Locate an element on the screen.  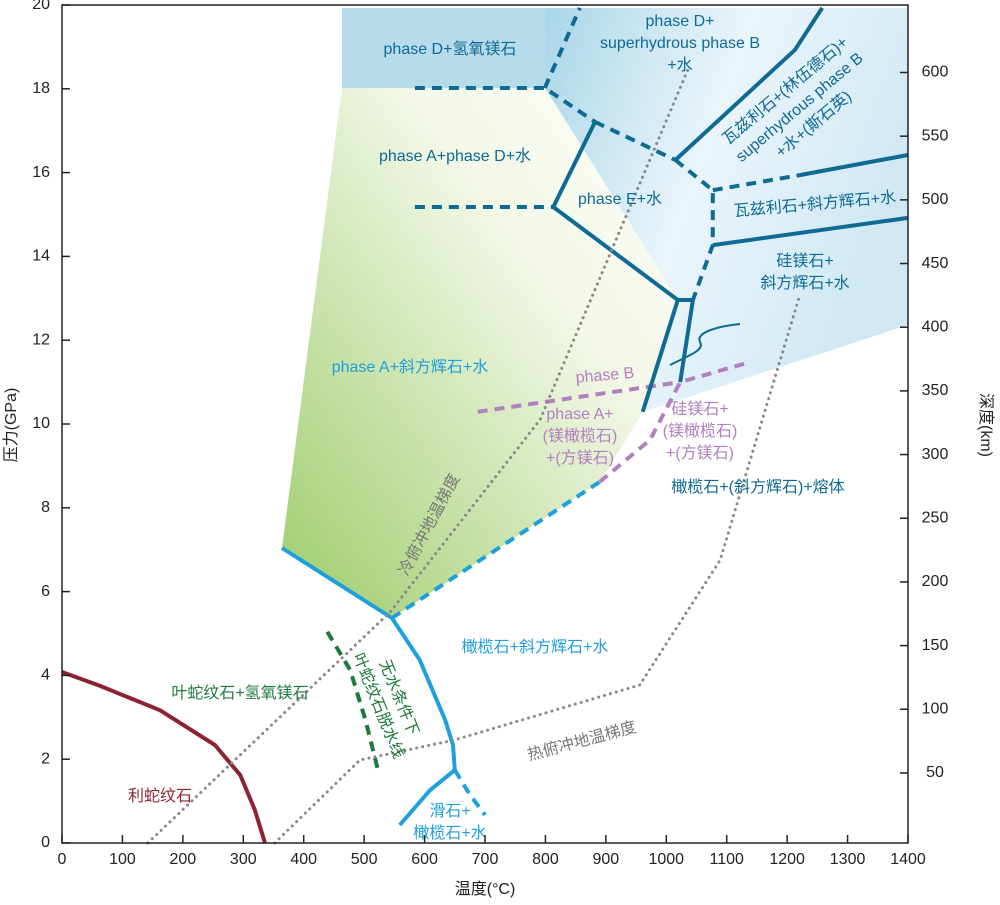
annotation: 热俯冲地温梯度 is located at coordinates (581, 741).